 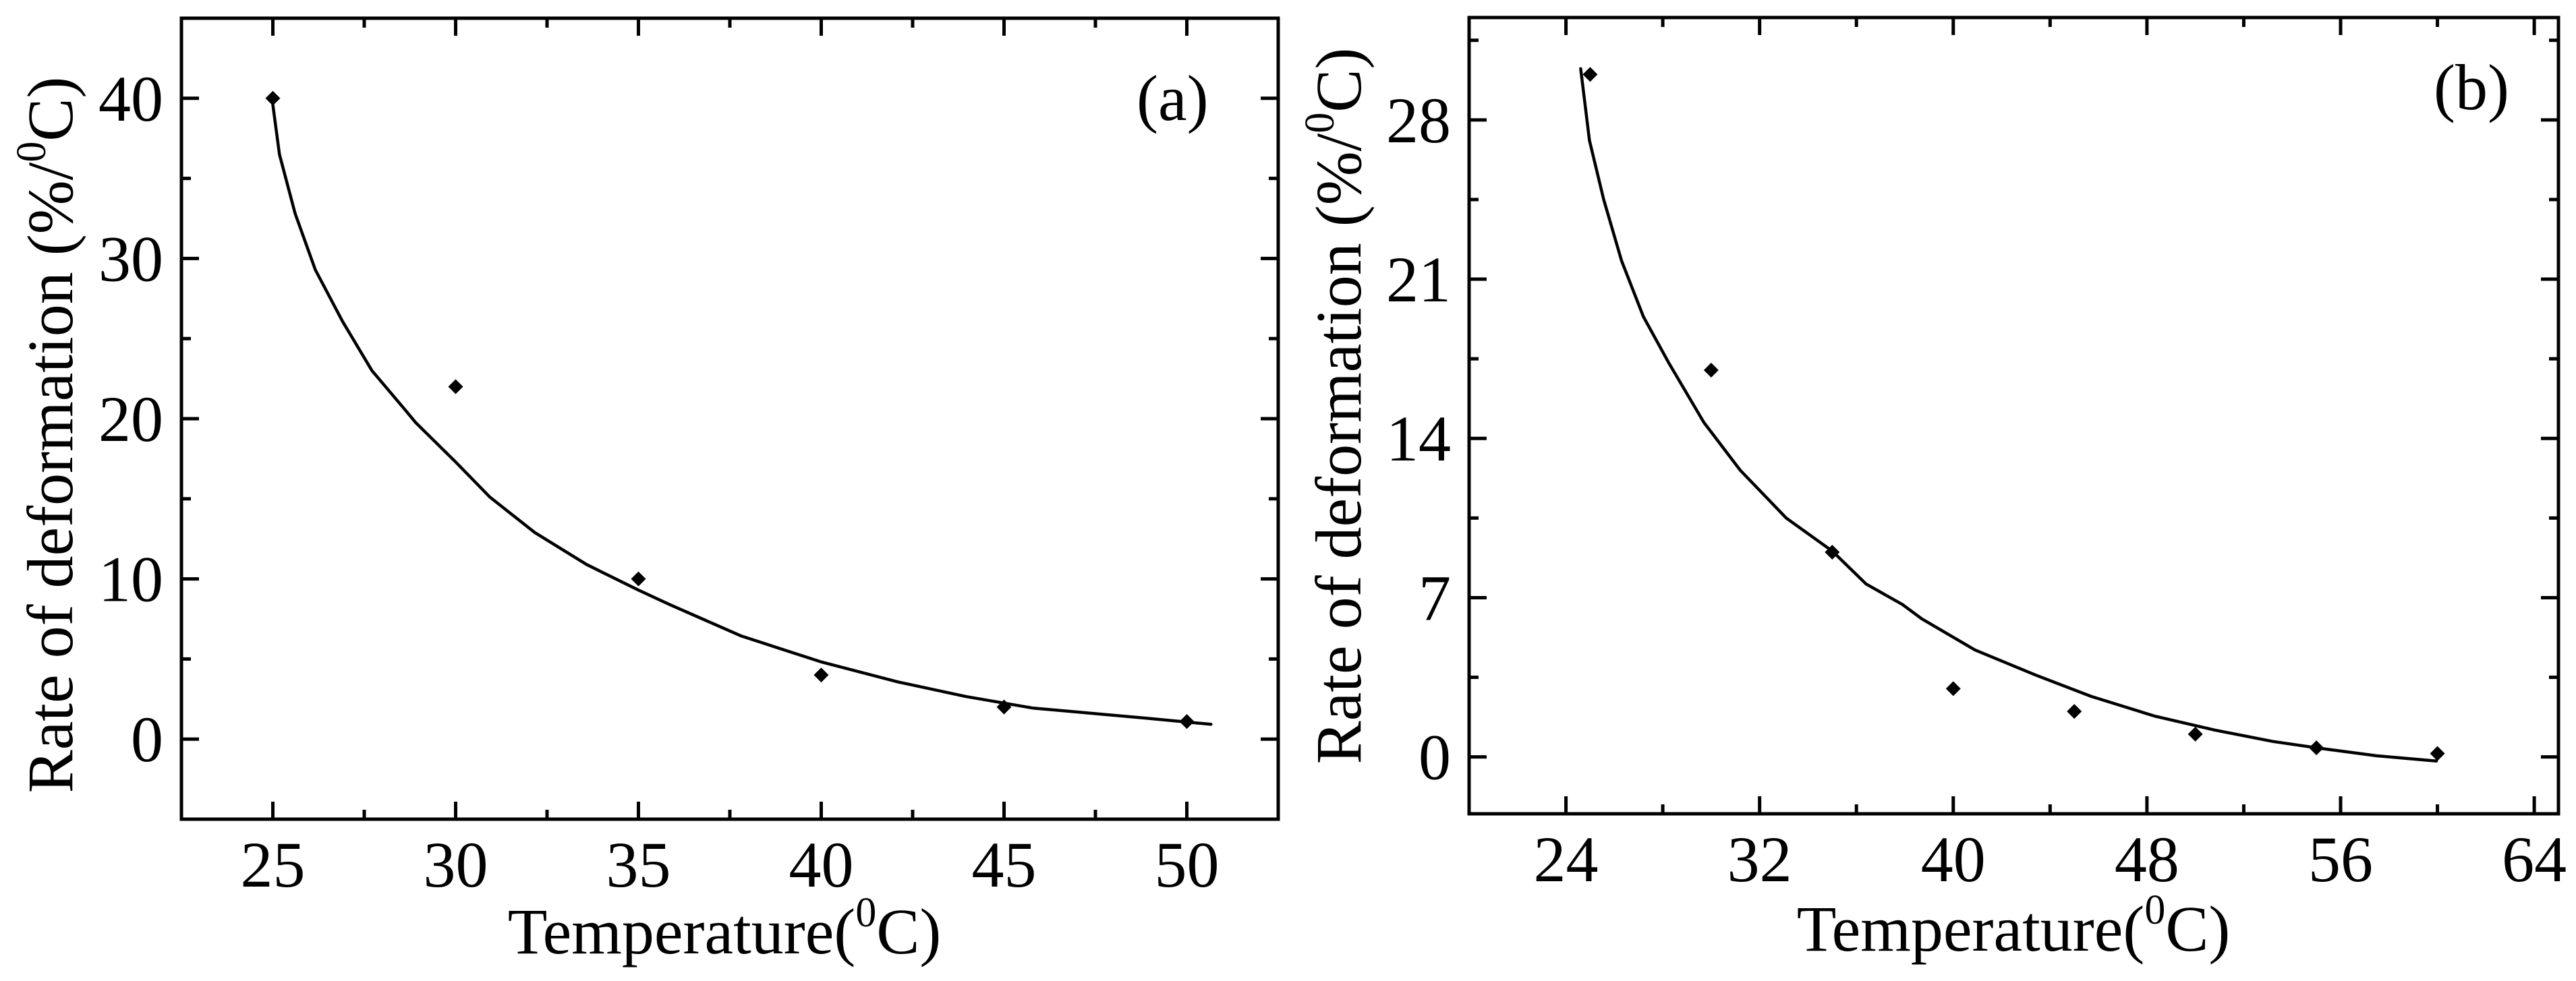 What do you see at coordinates (1566, 859) in the screenshot?
I see `x-tick-label: 24` at bounding box center [1566, 859].